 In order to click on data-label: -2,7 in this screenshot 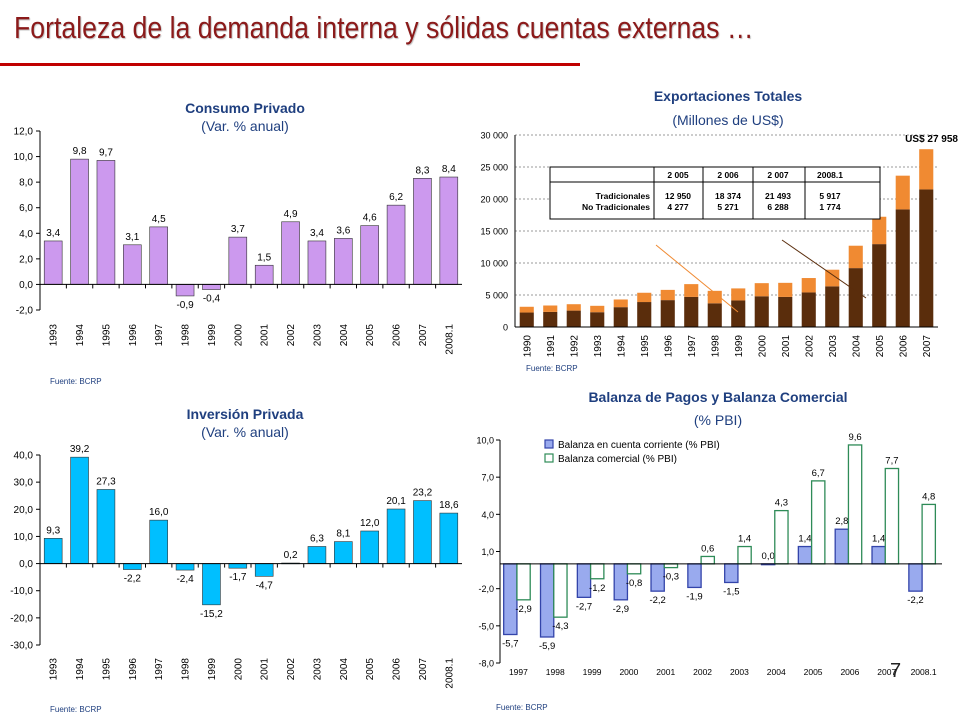, I will do `click(584, 606)`.